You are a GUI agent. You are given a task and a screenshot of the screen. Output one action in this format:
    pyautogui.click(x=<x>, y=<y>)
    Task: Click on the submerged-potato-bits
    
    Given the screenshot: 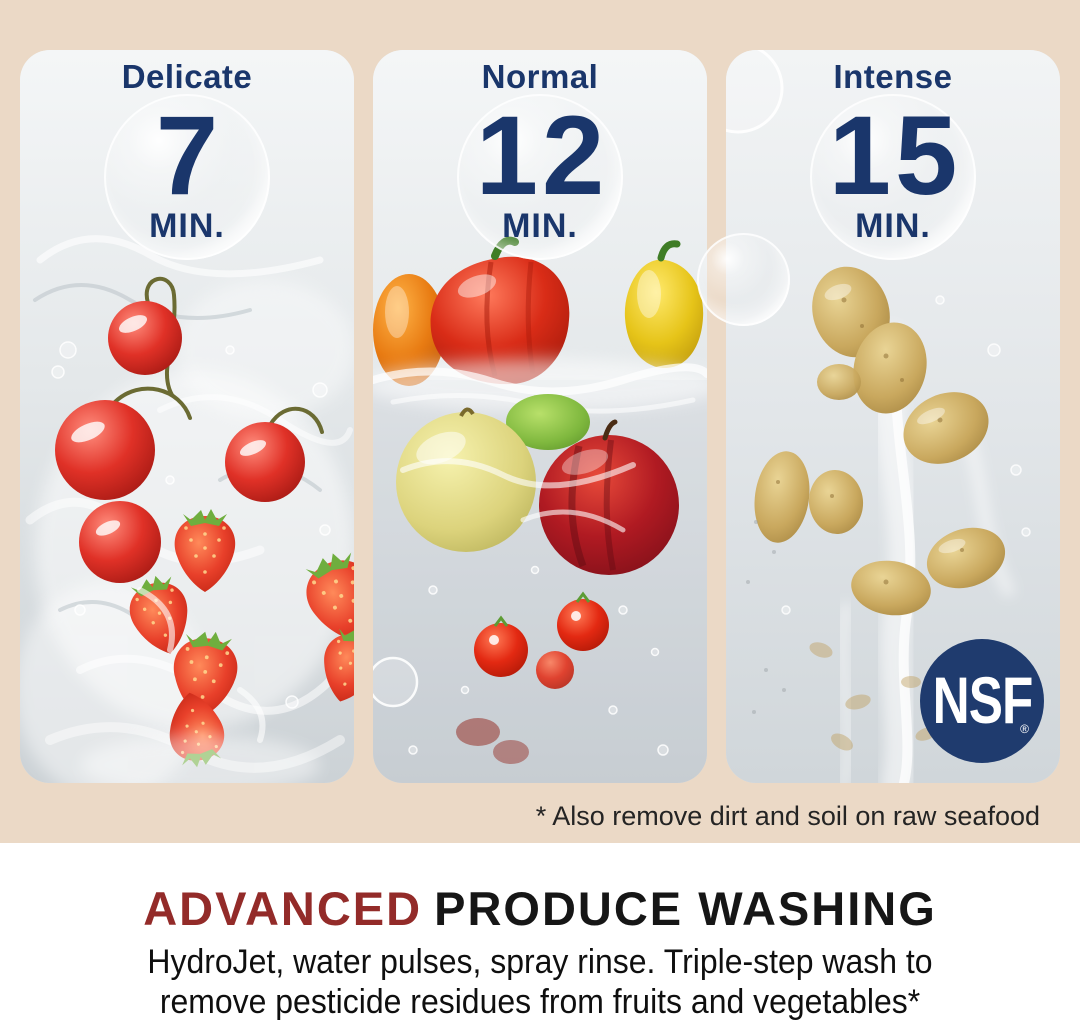 What is the action you would take?
    pyautogui.click(x=873, y=696)
    